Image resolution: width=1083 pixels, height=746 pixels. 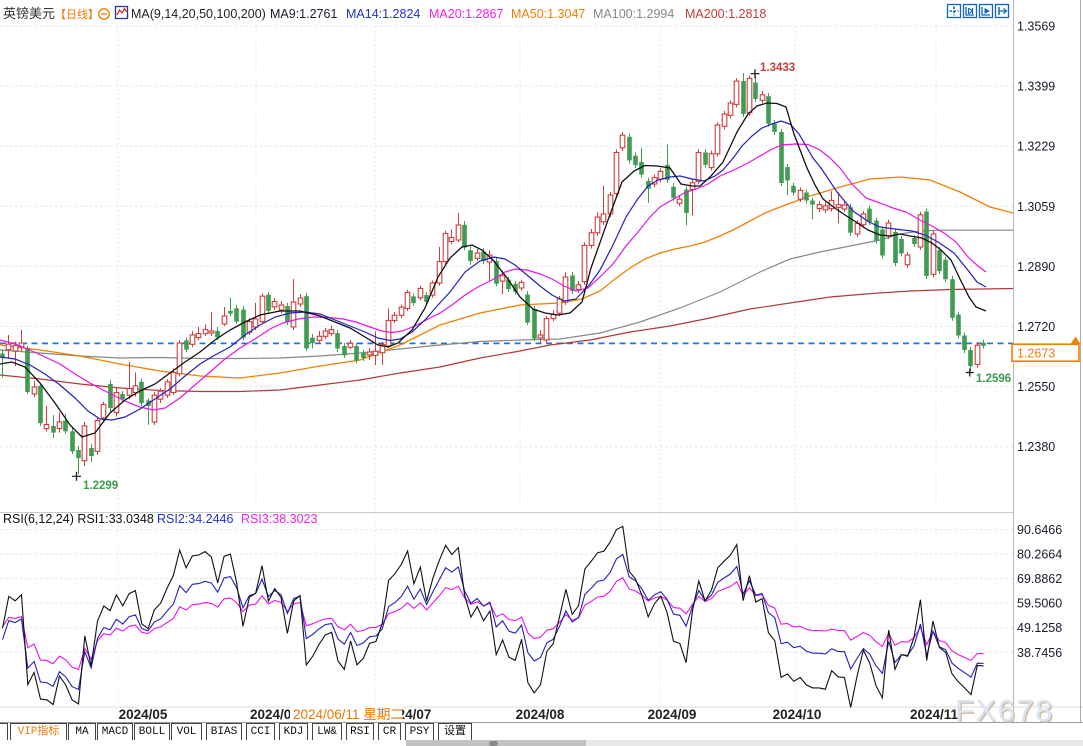 What do you see at coordinates (195, 519) in the screenshot?
I see `svg-text: RSI2:34.2446` at bounding box center [195, 519].